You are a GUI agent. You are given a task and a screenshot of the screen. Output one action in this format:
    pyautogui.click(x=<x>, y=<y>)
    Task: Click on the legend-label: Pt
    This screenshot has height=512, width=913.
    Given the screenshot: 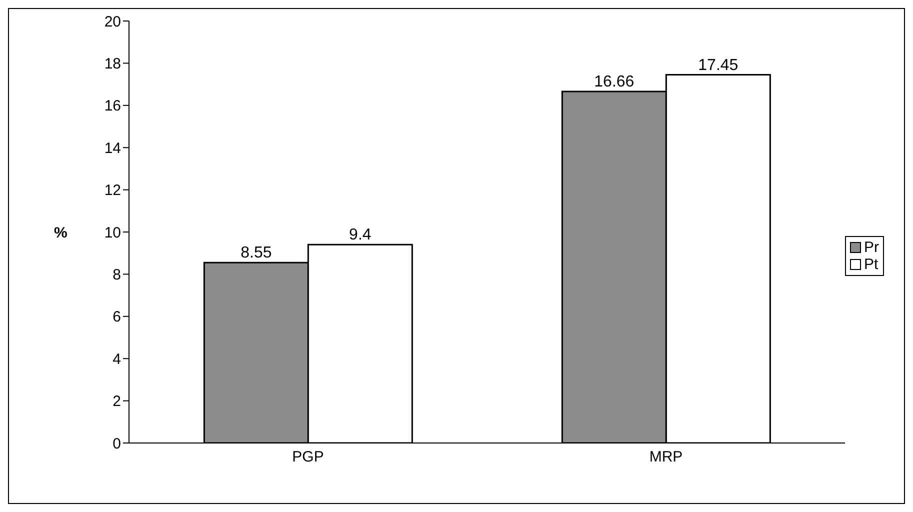 What is the action you would take?
    pyautogui.click(x=871, y=264)
    